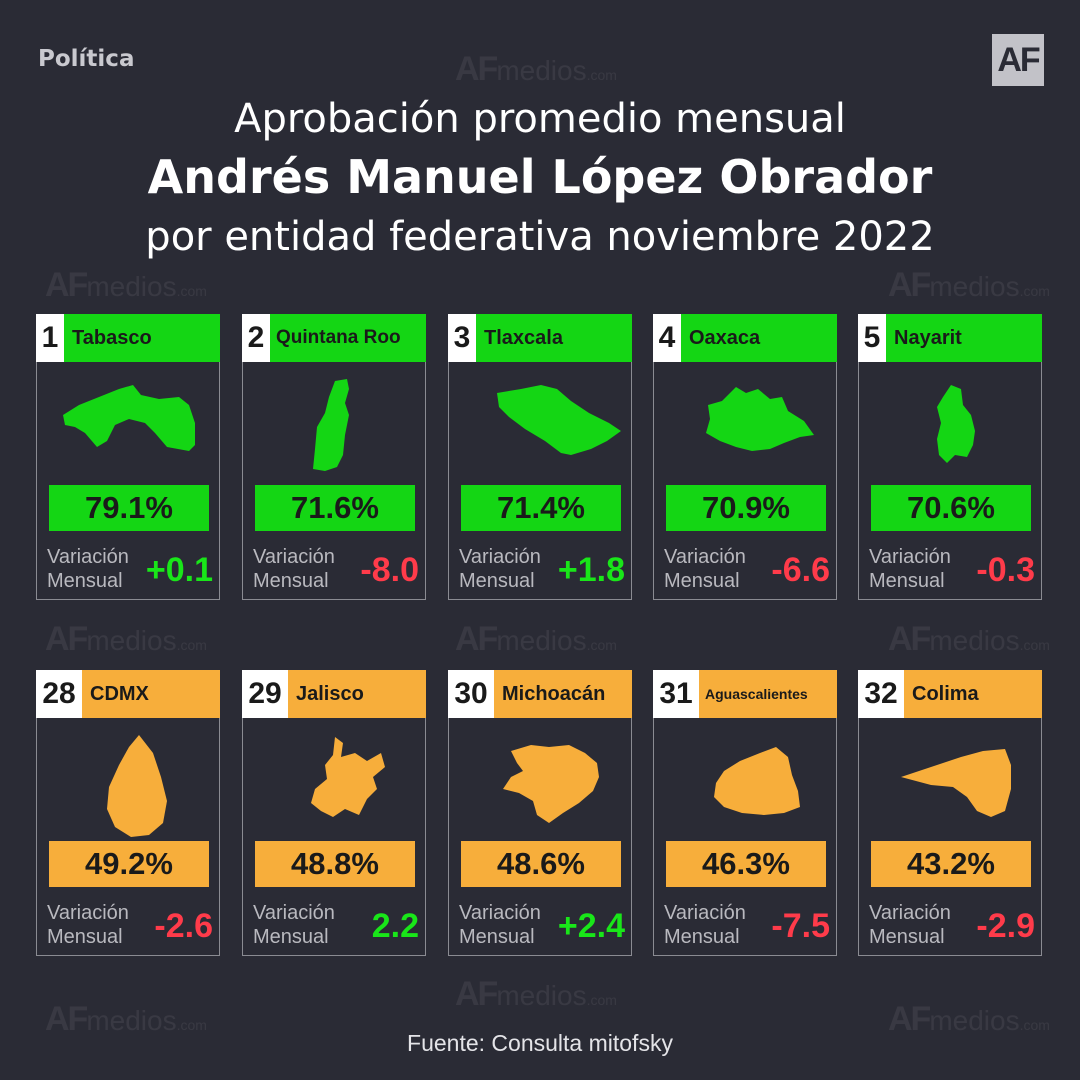 This screenshot has width=1080, height=1080. Describe the element at coordinates (956, 783) in the screenshot. I see `colima-map-icon` at that location.